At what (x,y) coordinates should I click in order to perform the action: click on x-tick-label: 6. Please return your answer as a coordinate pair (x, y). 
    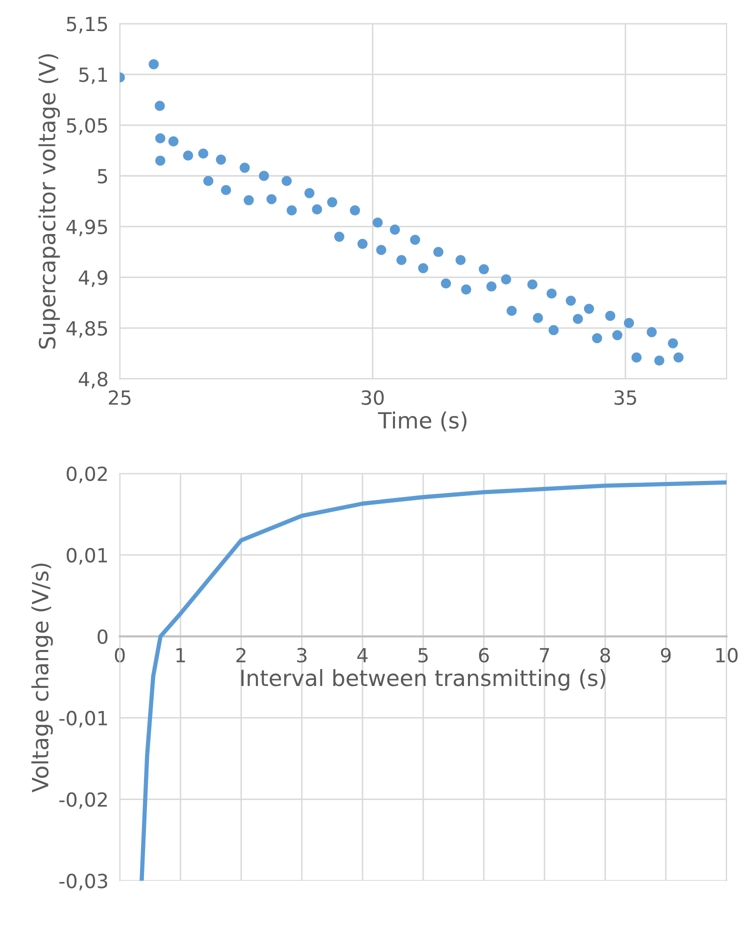
    Looking at the image, I should click on (484, 655).